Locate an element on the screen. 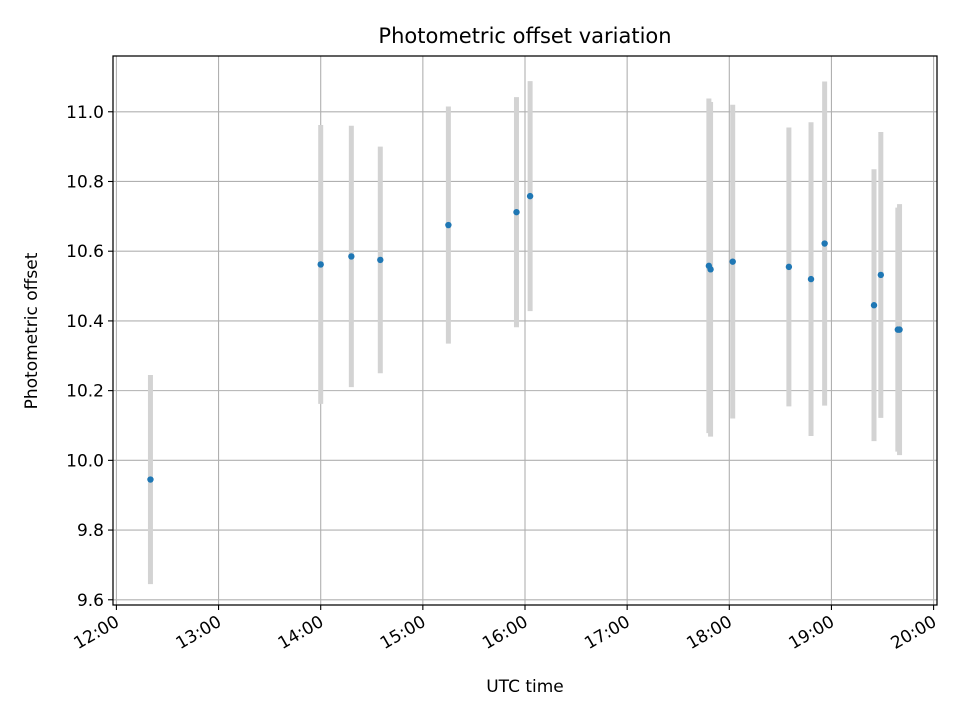 The image size is (960, 724). y-tick-label: 11.0 is located at coordinates (85, 113).